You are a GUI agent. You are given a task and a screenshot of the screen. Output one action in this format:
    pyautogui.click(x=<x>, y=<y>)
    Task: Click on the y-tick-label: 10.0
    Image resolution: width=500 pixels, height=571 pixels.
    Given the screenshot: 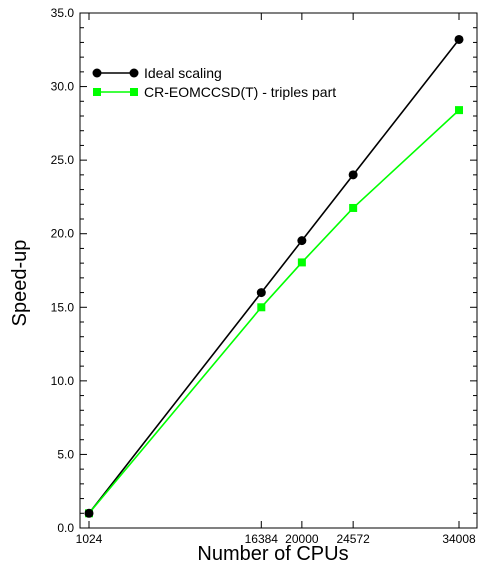 What is the action you would take?
    pyautogui.click(x=63, y=381)
    